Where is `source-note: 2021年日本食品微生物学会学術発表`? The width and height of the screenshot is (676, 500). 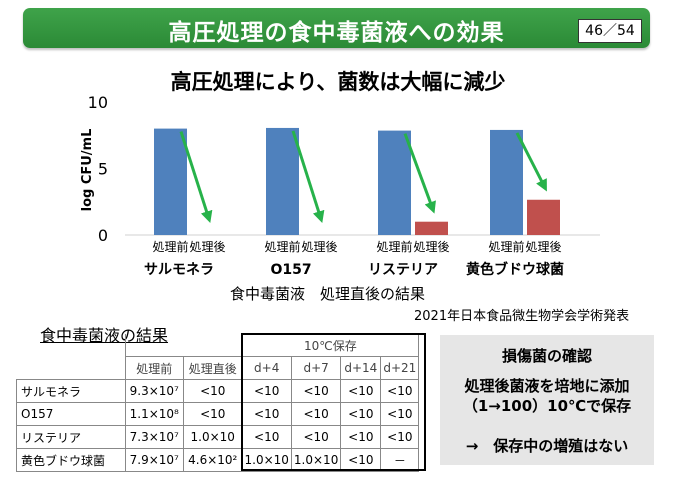
source-note: 2021年日本食品微生物学会学術発表 is located at coordinates (522, 316).